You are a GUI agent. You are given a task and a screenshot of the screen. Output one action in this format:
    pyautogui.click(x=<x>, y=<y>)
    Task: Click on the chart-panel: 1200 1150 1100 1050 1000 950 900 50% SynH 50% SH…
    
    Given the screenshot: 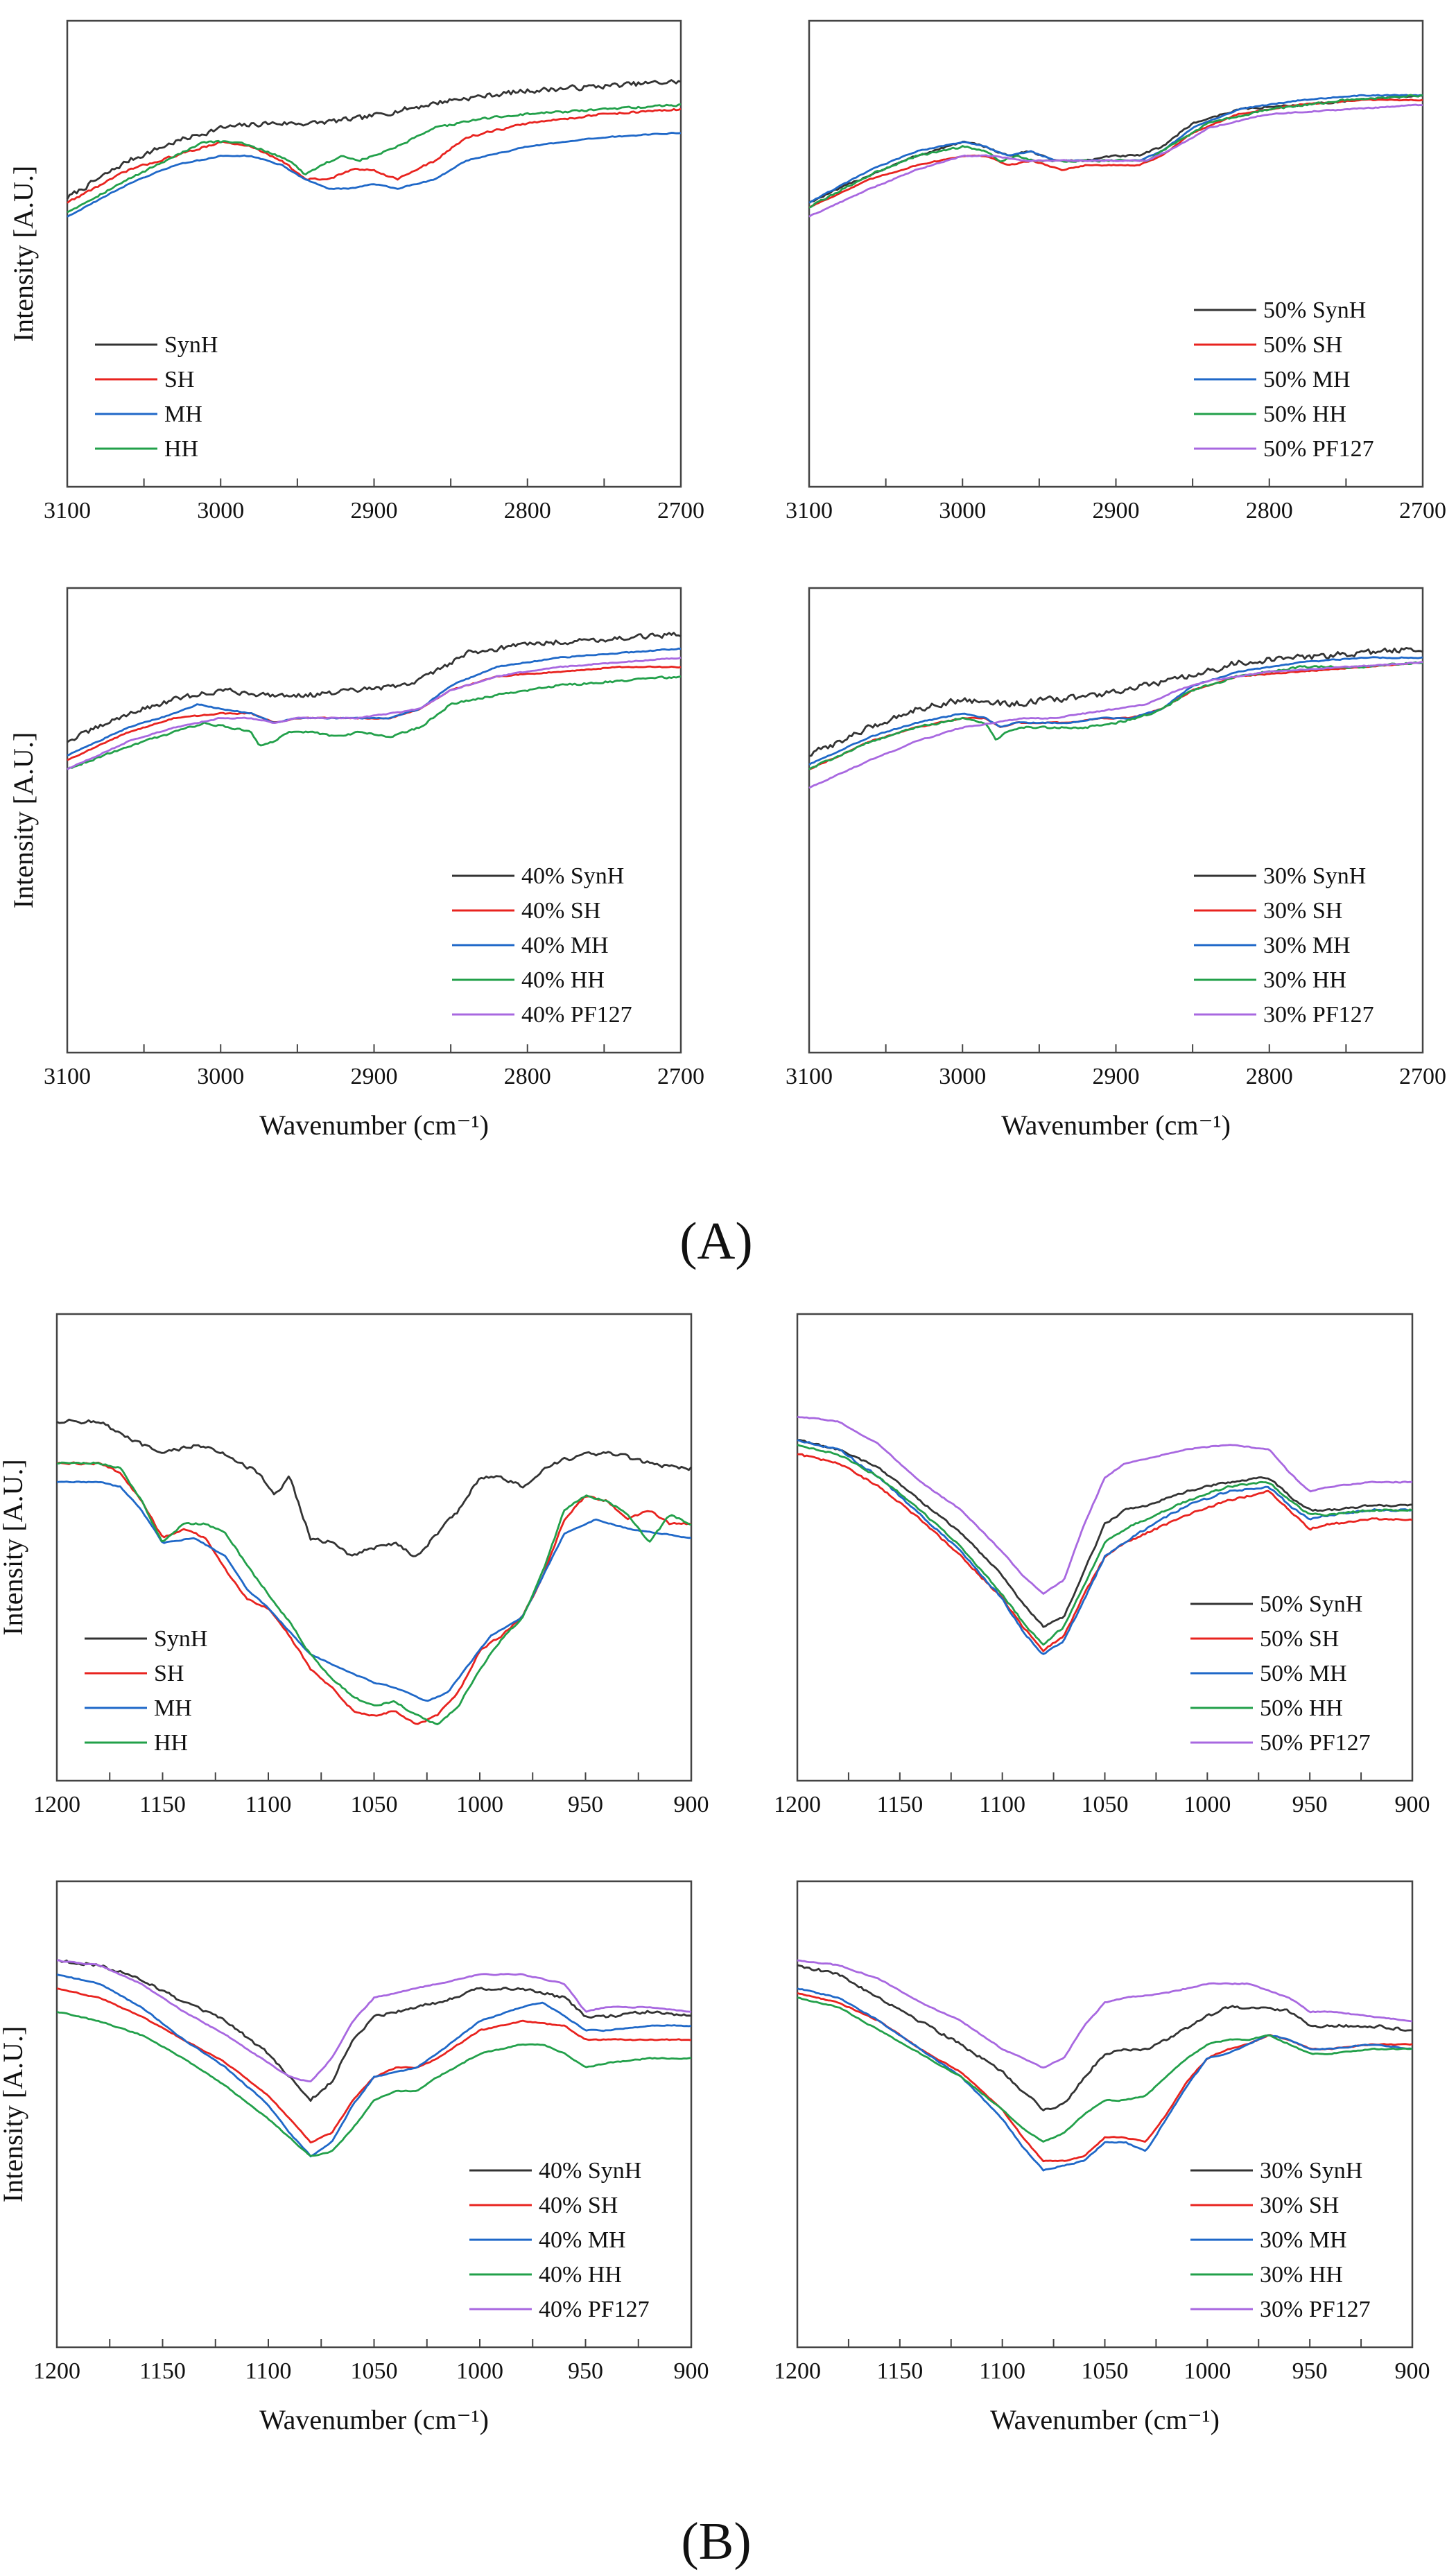 What is the action you would take?
    pyautogui.click(x=1102, y=1565)
    